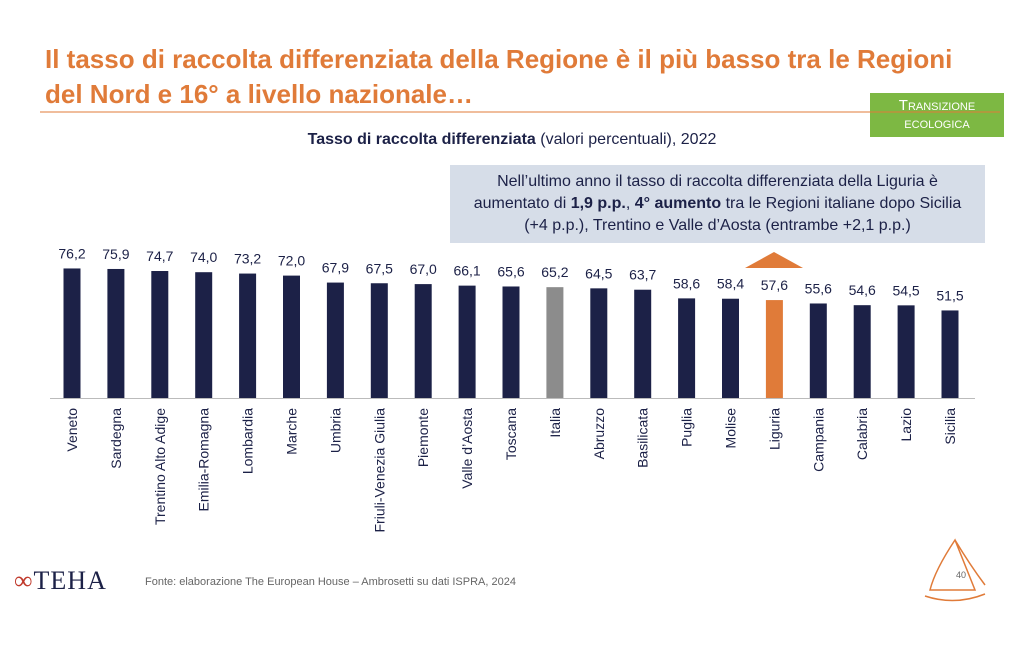  I want to click on value-label: 57,6, so click(774, 285).